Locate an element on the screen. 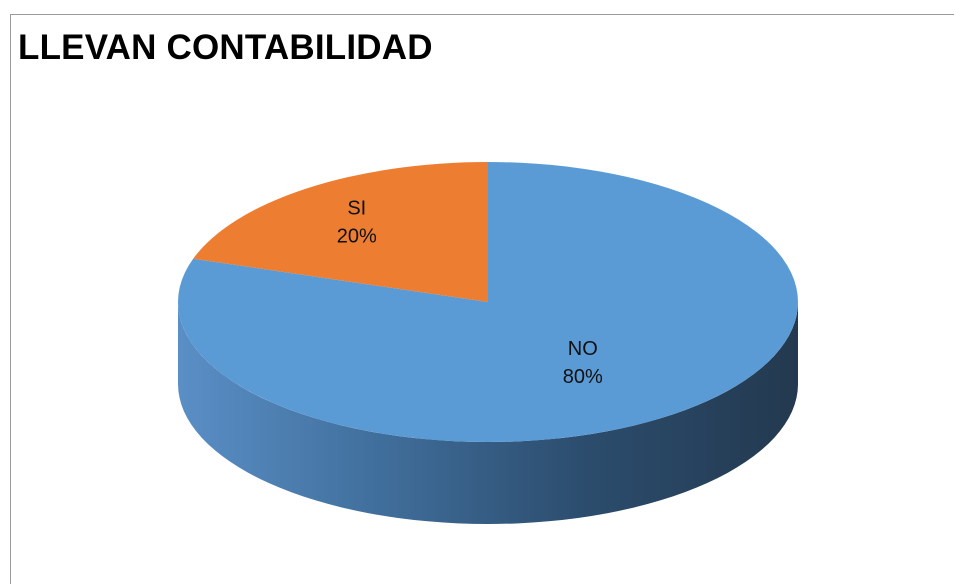  chart-title: LLEVAN CONTABILIDAD is located at coordinates (225, 47).